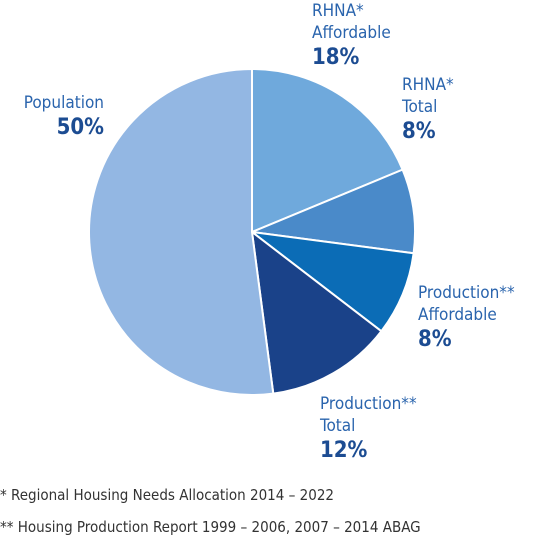  What do you see at coordinates (344, 450) in the screenshot?
I see `slice-value: 12%` at bounding box center [344, 450].